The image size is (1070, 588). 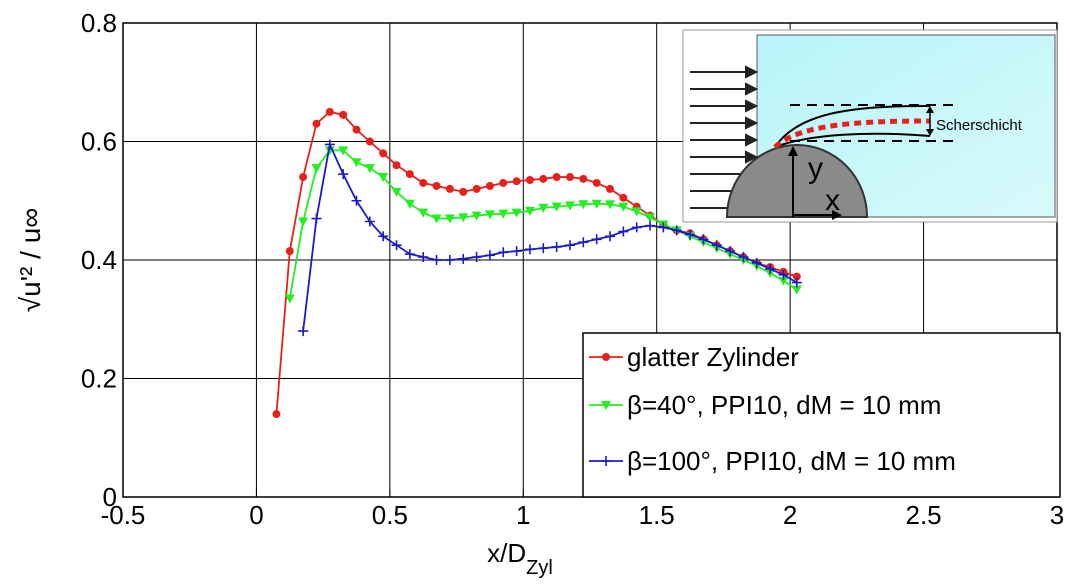 What do you see at coordinates (30, 260) in the screenshot?
I see `y-axis-label: √u'² / u∞` at bounding box center [30, 260].